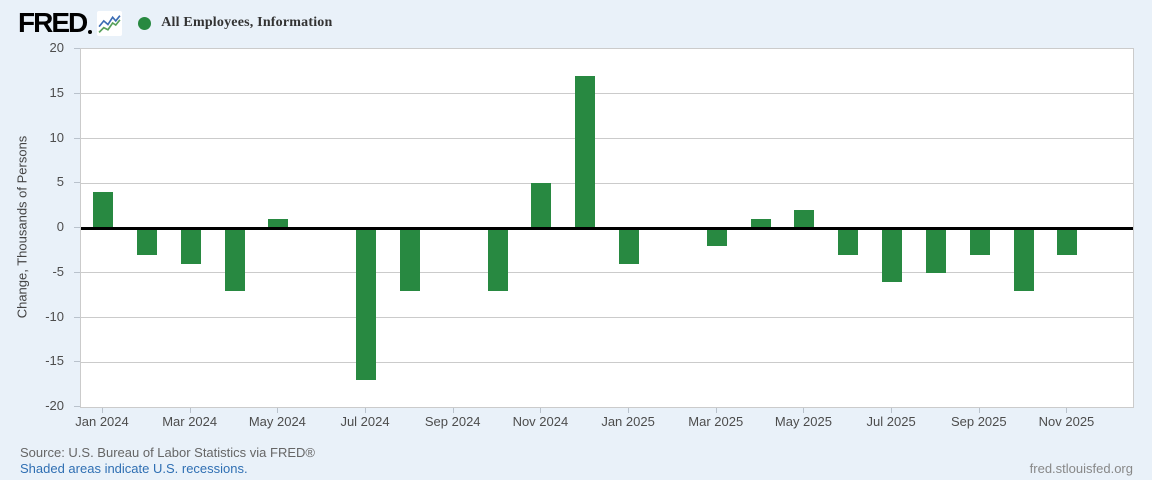 Image resolution: width=1152 pixels, height=480 pixels. Describe the element at coordinates (54, 405) in the screenshot. I see `y-axis-tick-label: -20` at that location.